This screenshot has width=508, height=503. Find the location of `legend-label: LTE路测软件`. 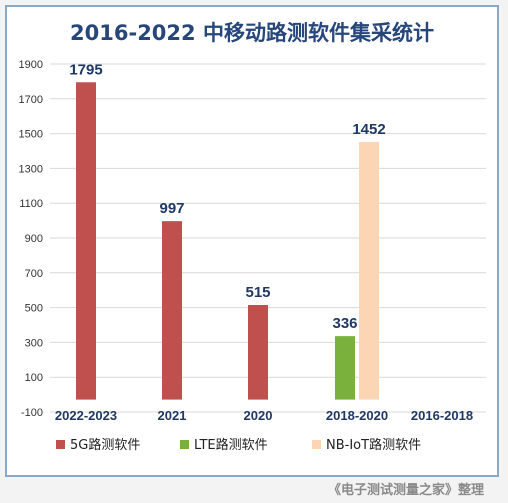

legend-label: LTE路测软件 is located at coordinates (231, 445).